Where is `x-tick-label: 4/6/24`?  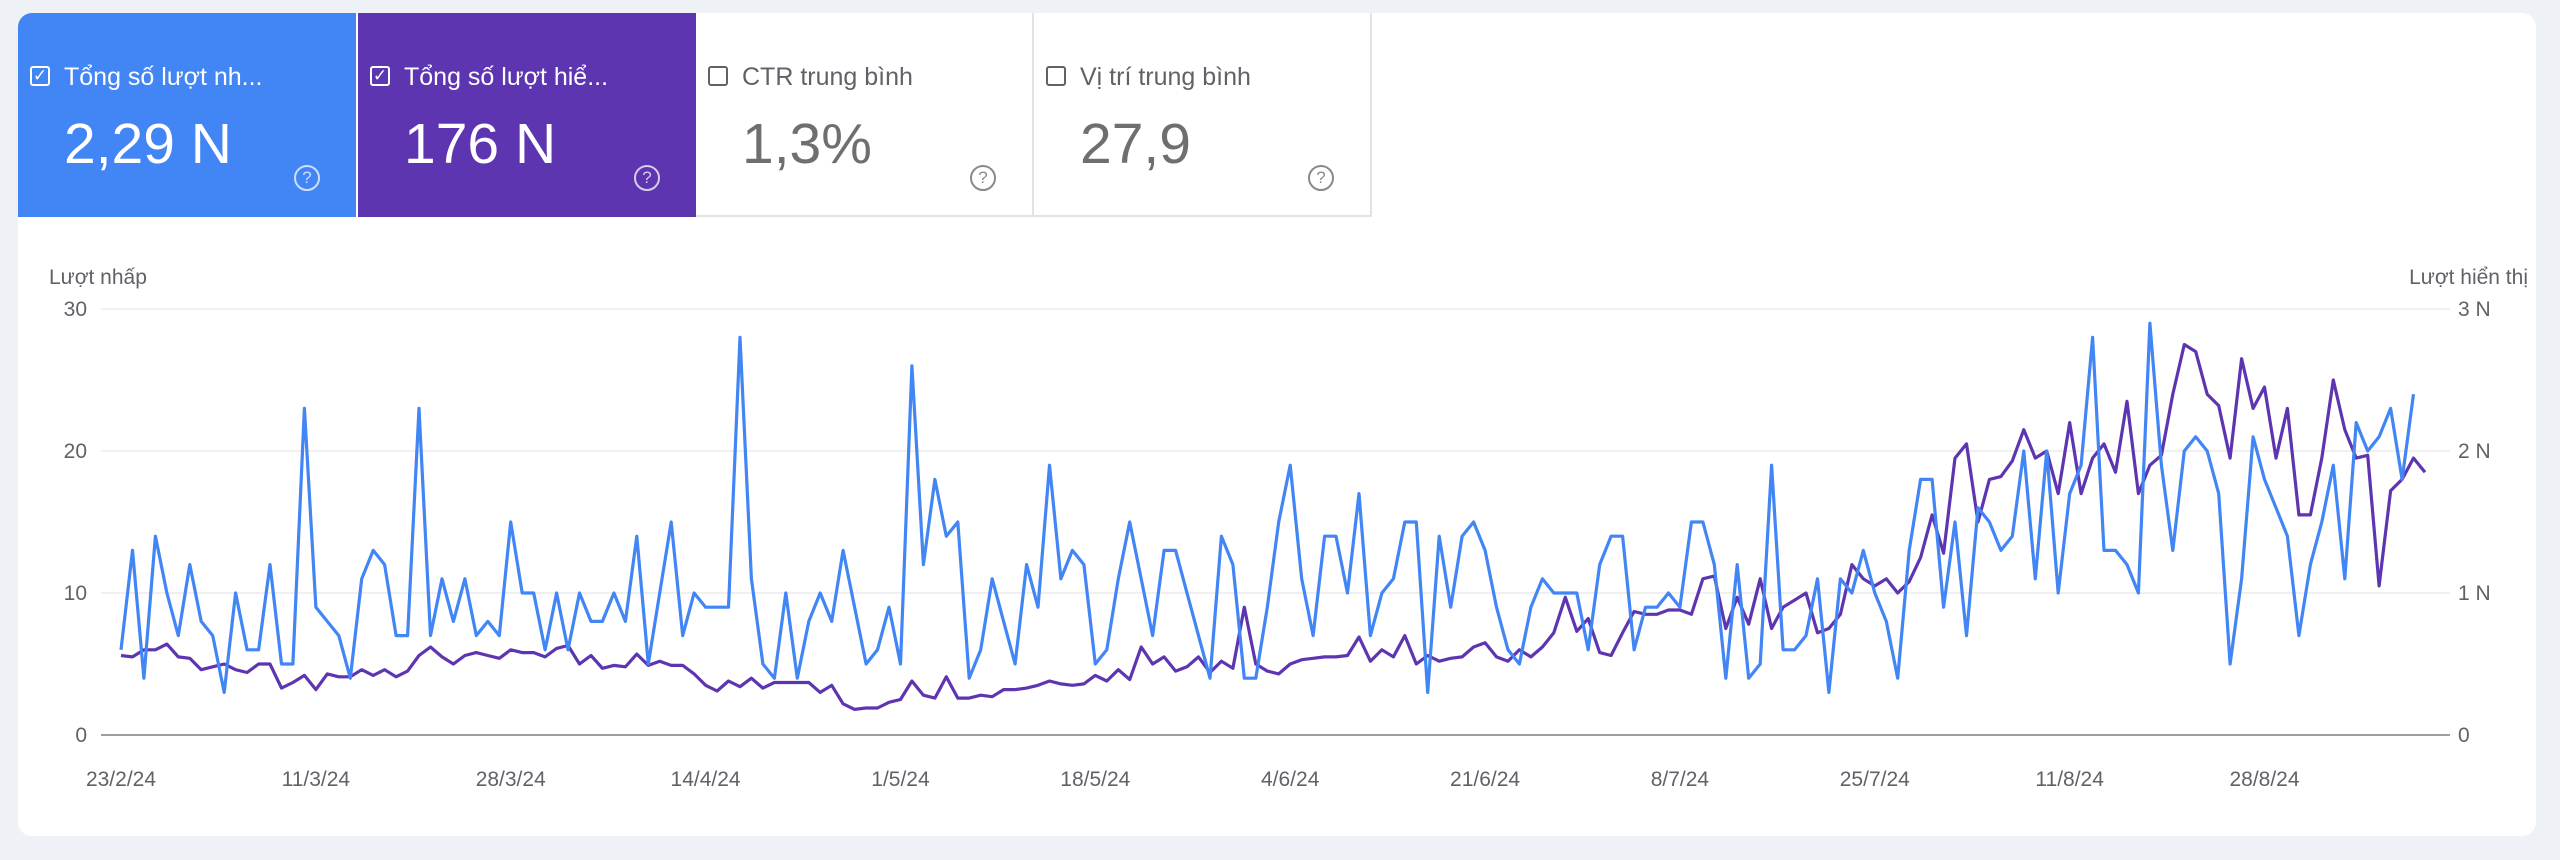 x-tick-label: 4/6/24 is located at coordinates (1290, 779).